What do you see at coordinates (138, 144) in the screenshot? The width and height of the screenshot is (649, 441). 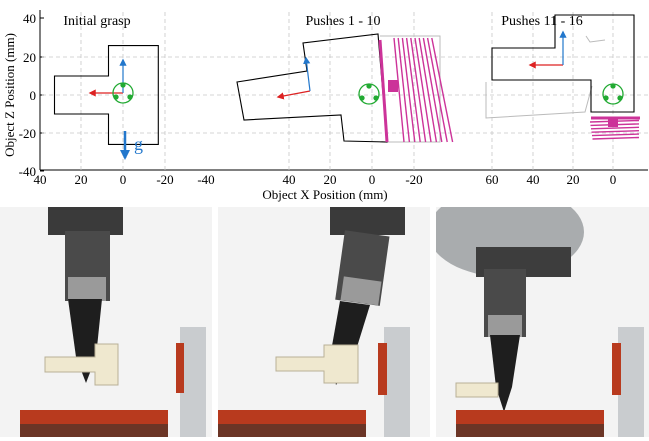 I see `gravity-label: g` at bounding box center [138, 144].